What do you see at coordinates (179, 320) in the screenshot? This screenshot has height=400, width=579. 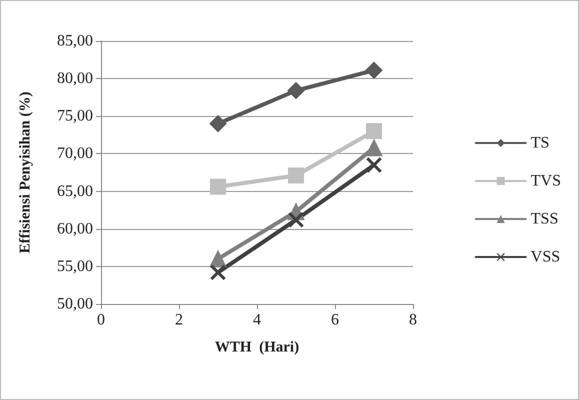 I see `x-tick-label: 2` at bounding box center [179, 320].